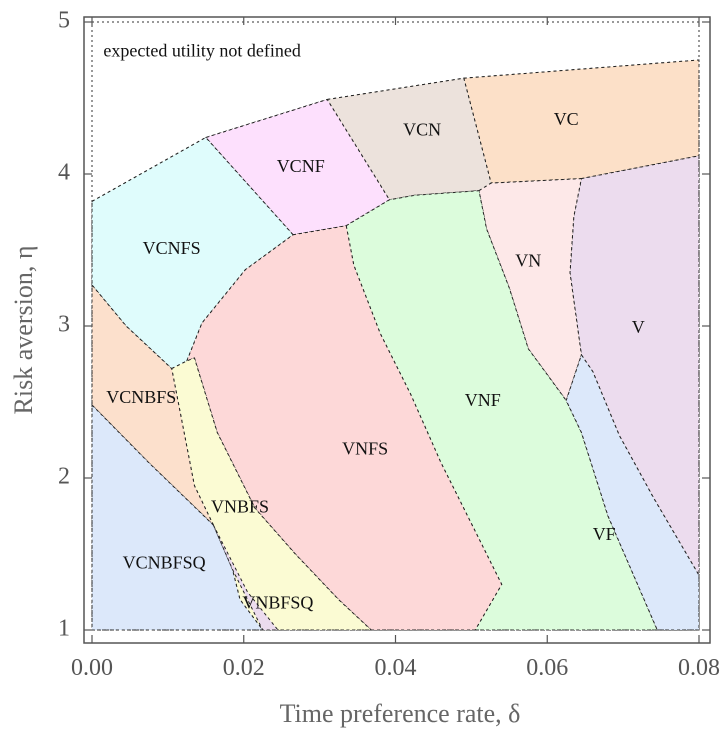  I want to click on region-label-v: V, so click(638, 327).